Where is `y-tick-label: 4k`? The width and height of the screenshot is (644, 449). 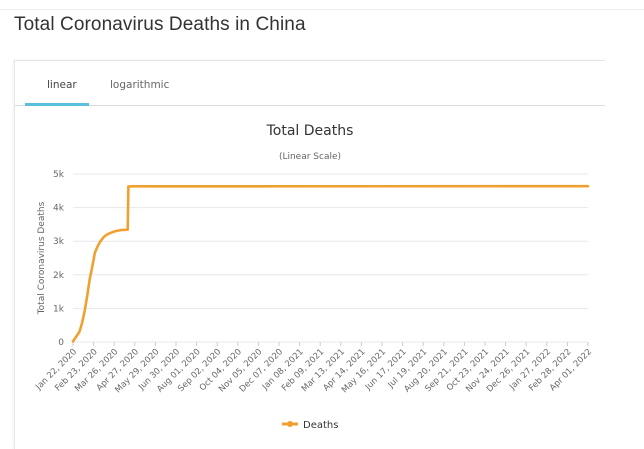 y-tick-label: 4k is located at coordinates (59, 209).